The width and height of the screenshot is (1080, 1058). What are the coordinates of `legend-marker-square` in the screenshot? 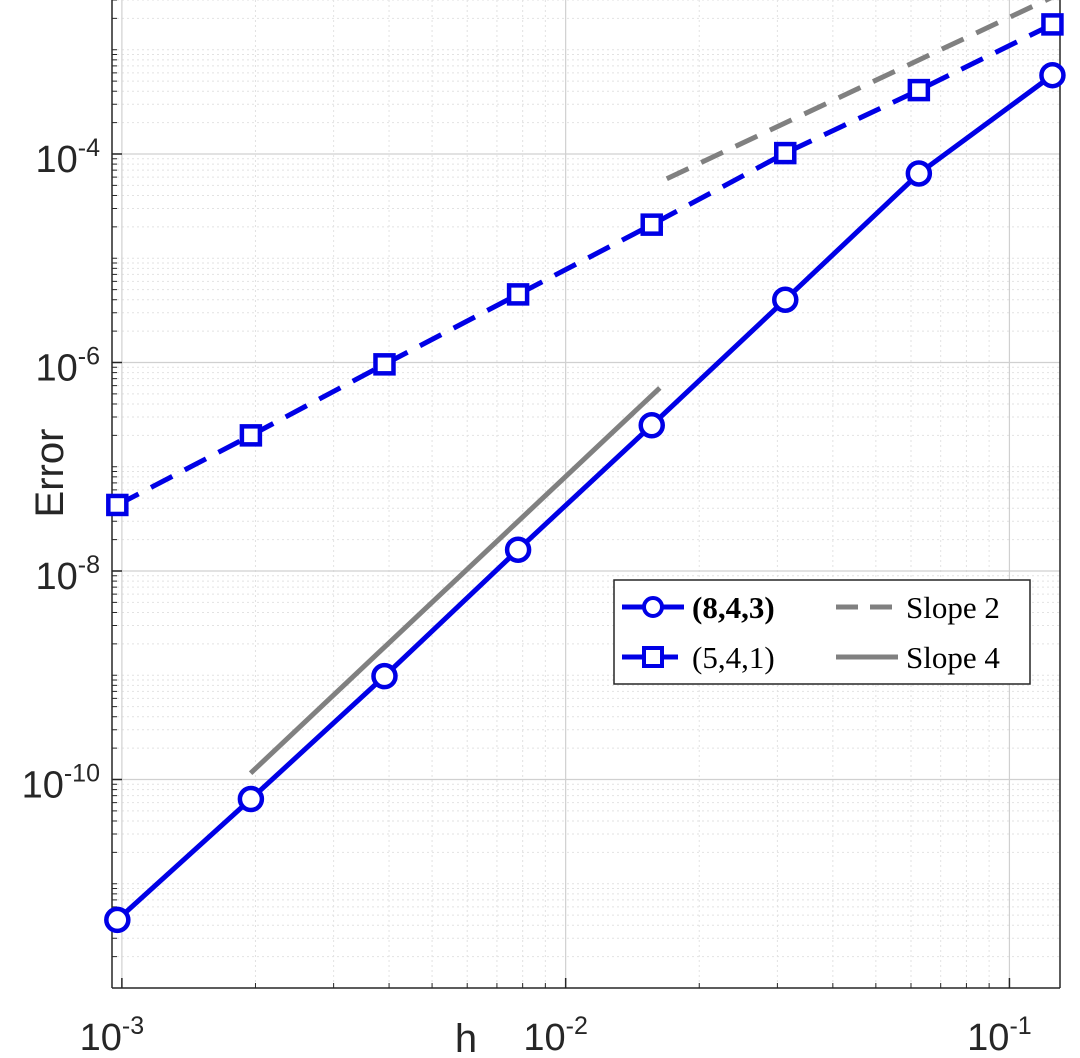 It's located at (653, 657).